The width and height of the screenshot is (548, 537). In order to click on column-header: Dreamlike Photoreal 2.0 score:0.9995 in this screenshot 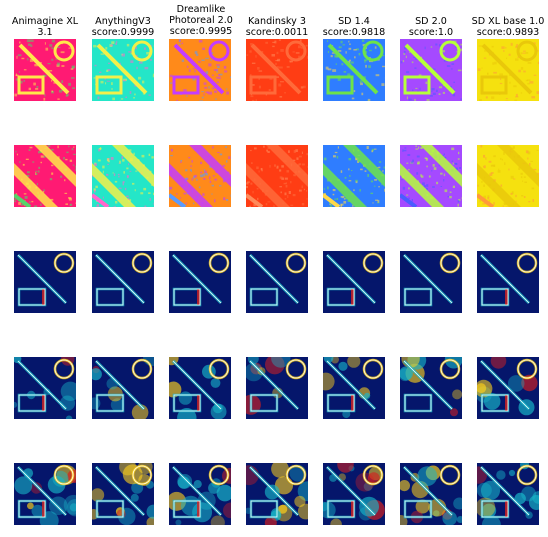, I will do `click(201, 20)`.